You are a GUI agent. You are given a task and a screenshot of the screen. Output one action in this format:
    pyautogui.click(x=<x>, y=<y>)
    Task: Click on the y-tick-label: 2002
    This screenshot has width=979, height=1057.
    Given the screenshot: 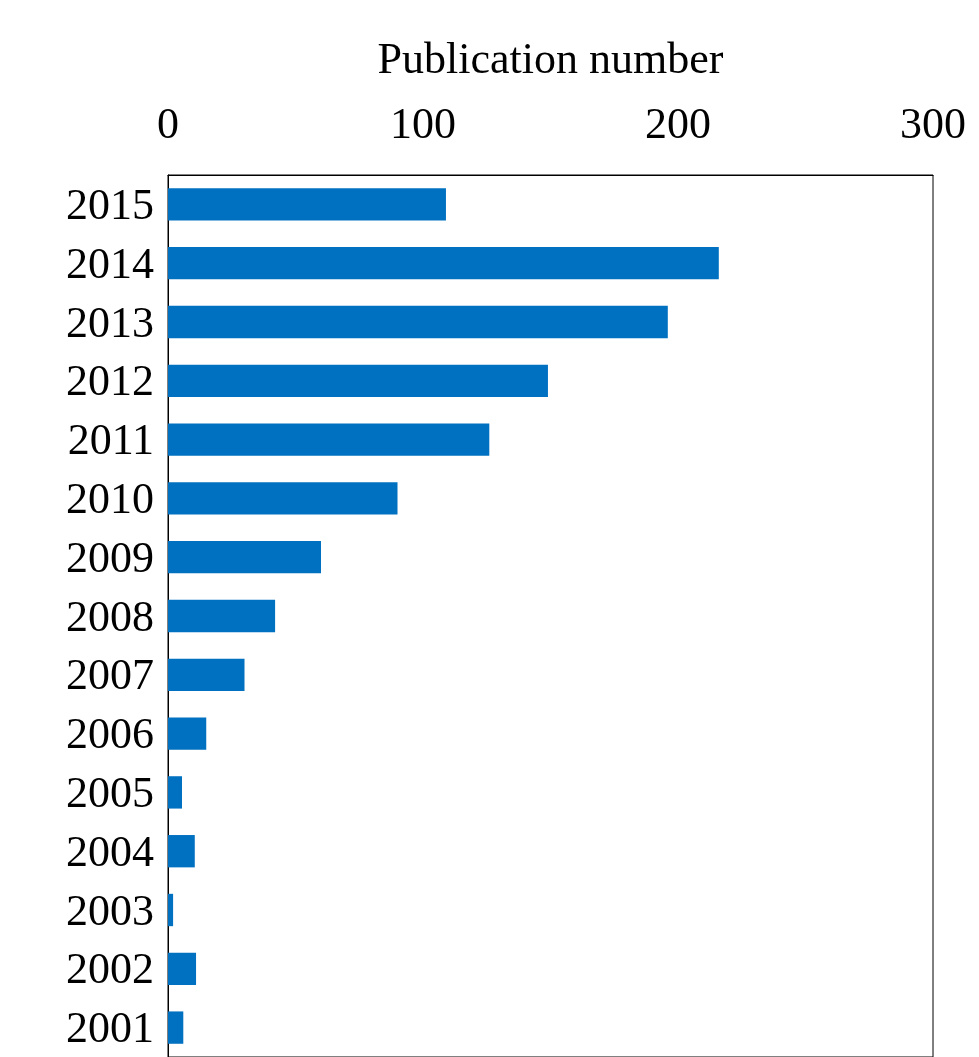 What is the action you would take?
    pyautogui.click(x=110, y=969)
    